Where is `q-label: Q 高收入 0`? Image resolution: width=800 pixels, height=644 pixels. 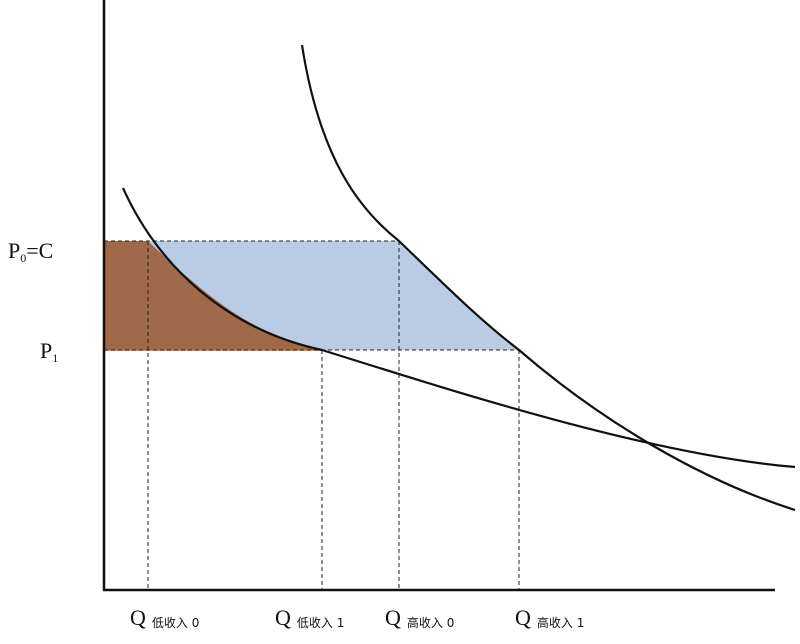
q-label: Q 高收入 0 is located at coordinates (419, 617).